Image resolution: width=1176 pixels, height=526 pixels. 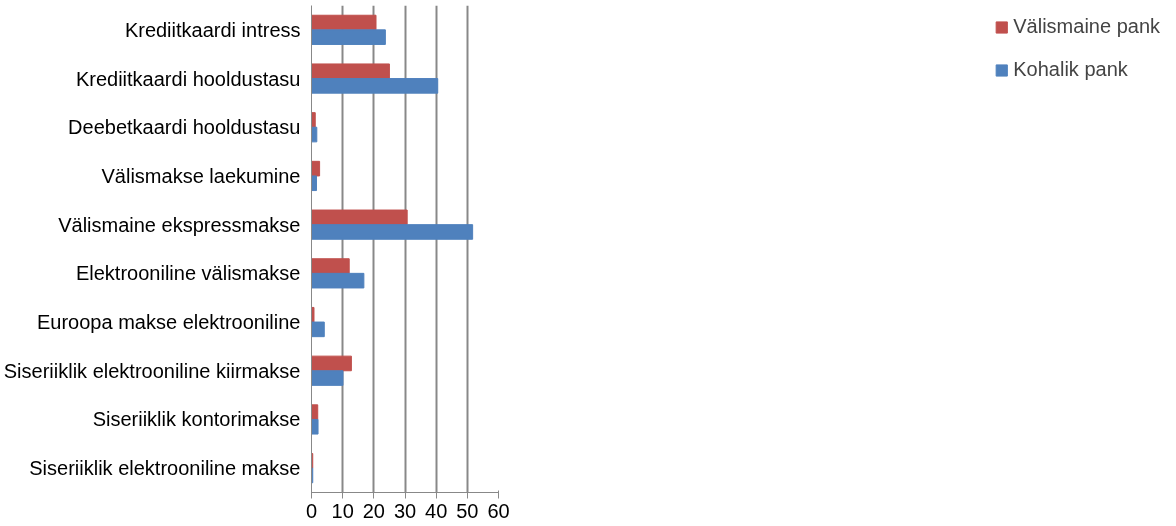 I want to click on x-tick-label: 60, so click(x=498, y=510).